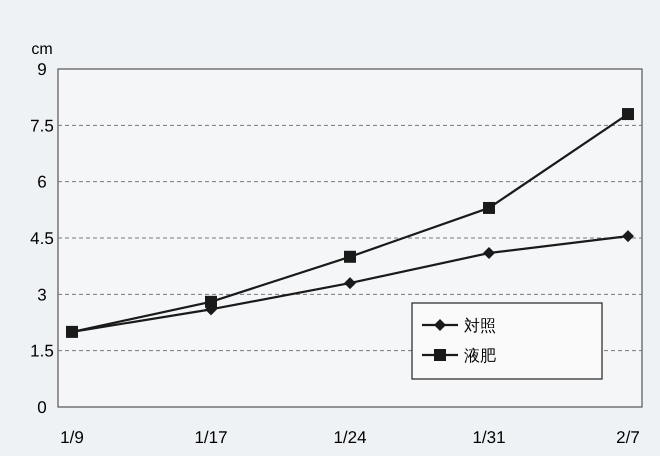  What do you see at coordinates (628, 437) in the screenshot?
I see `x-tick-label: 2/7` at bounding box center [628, 437].